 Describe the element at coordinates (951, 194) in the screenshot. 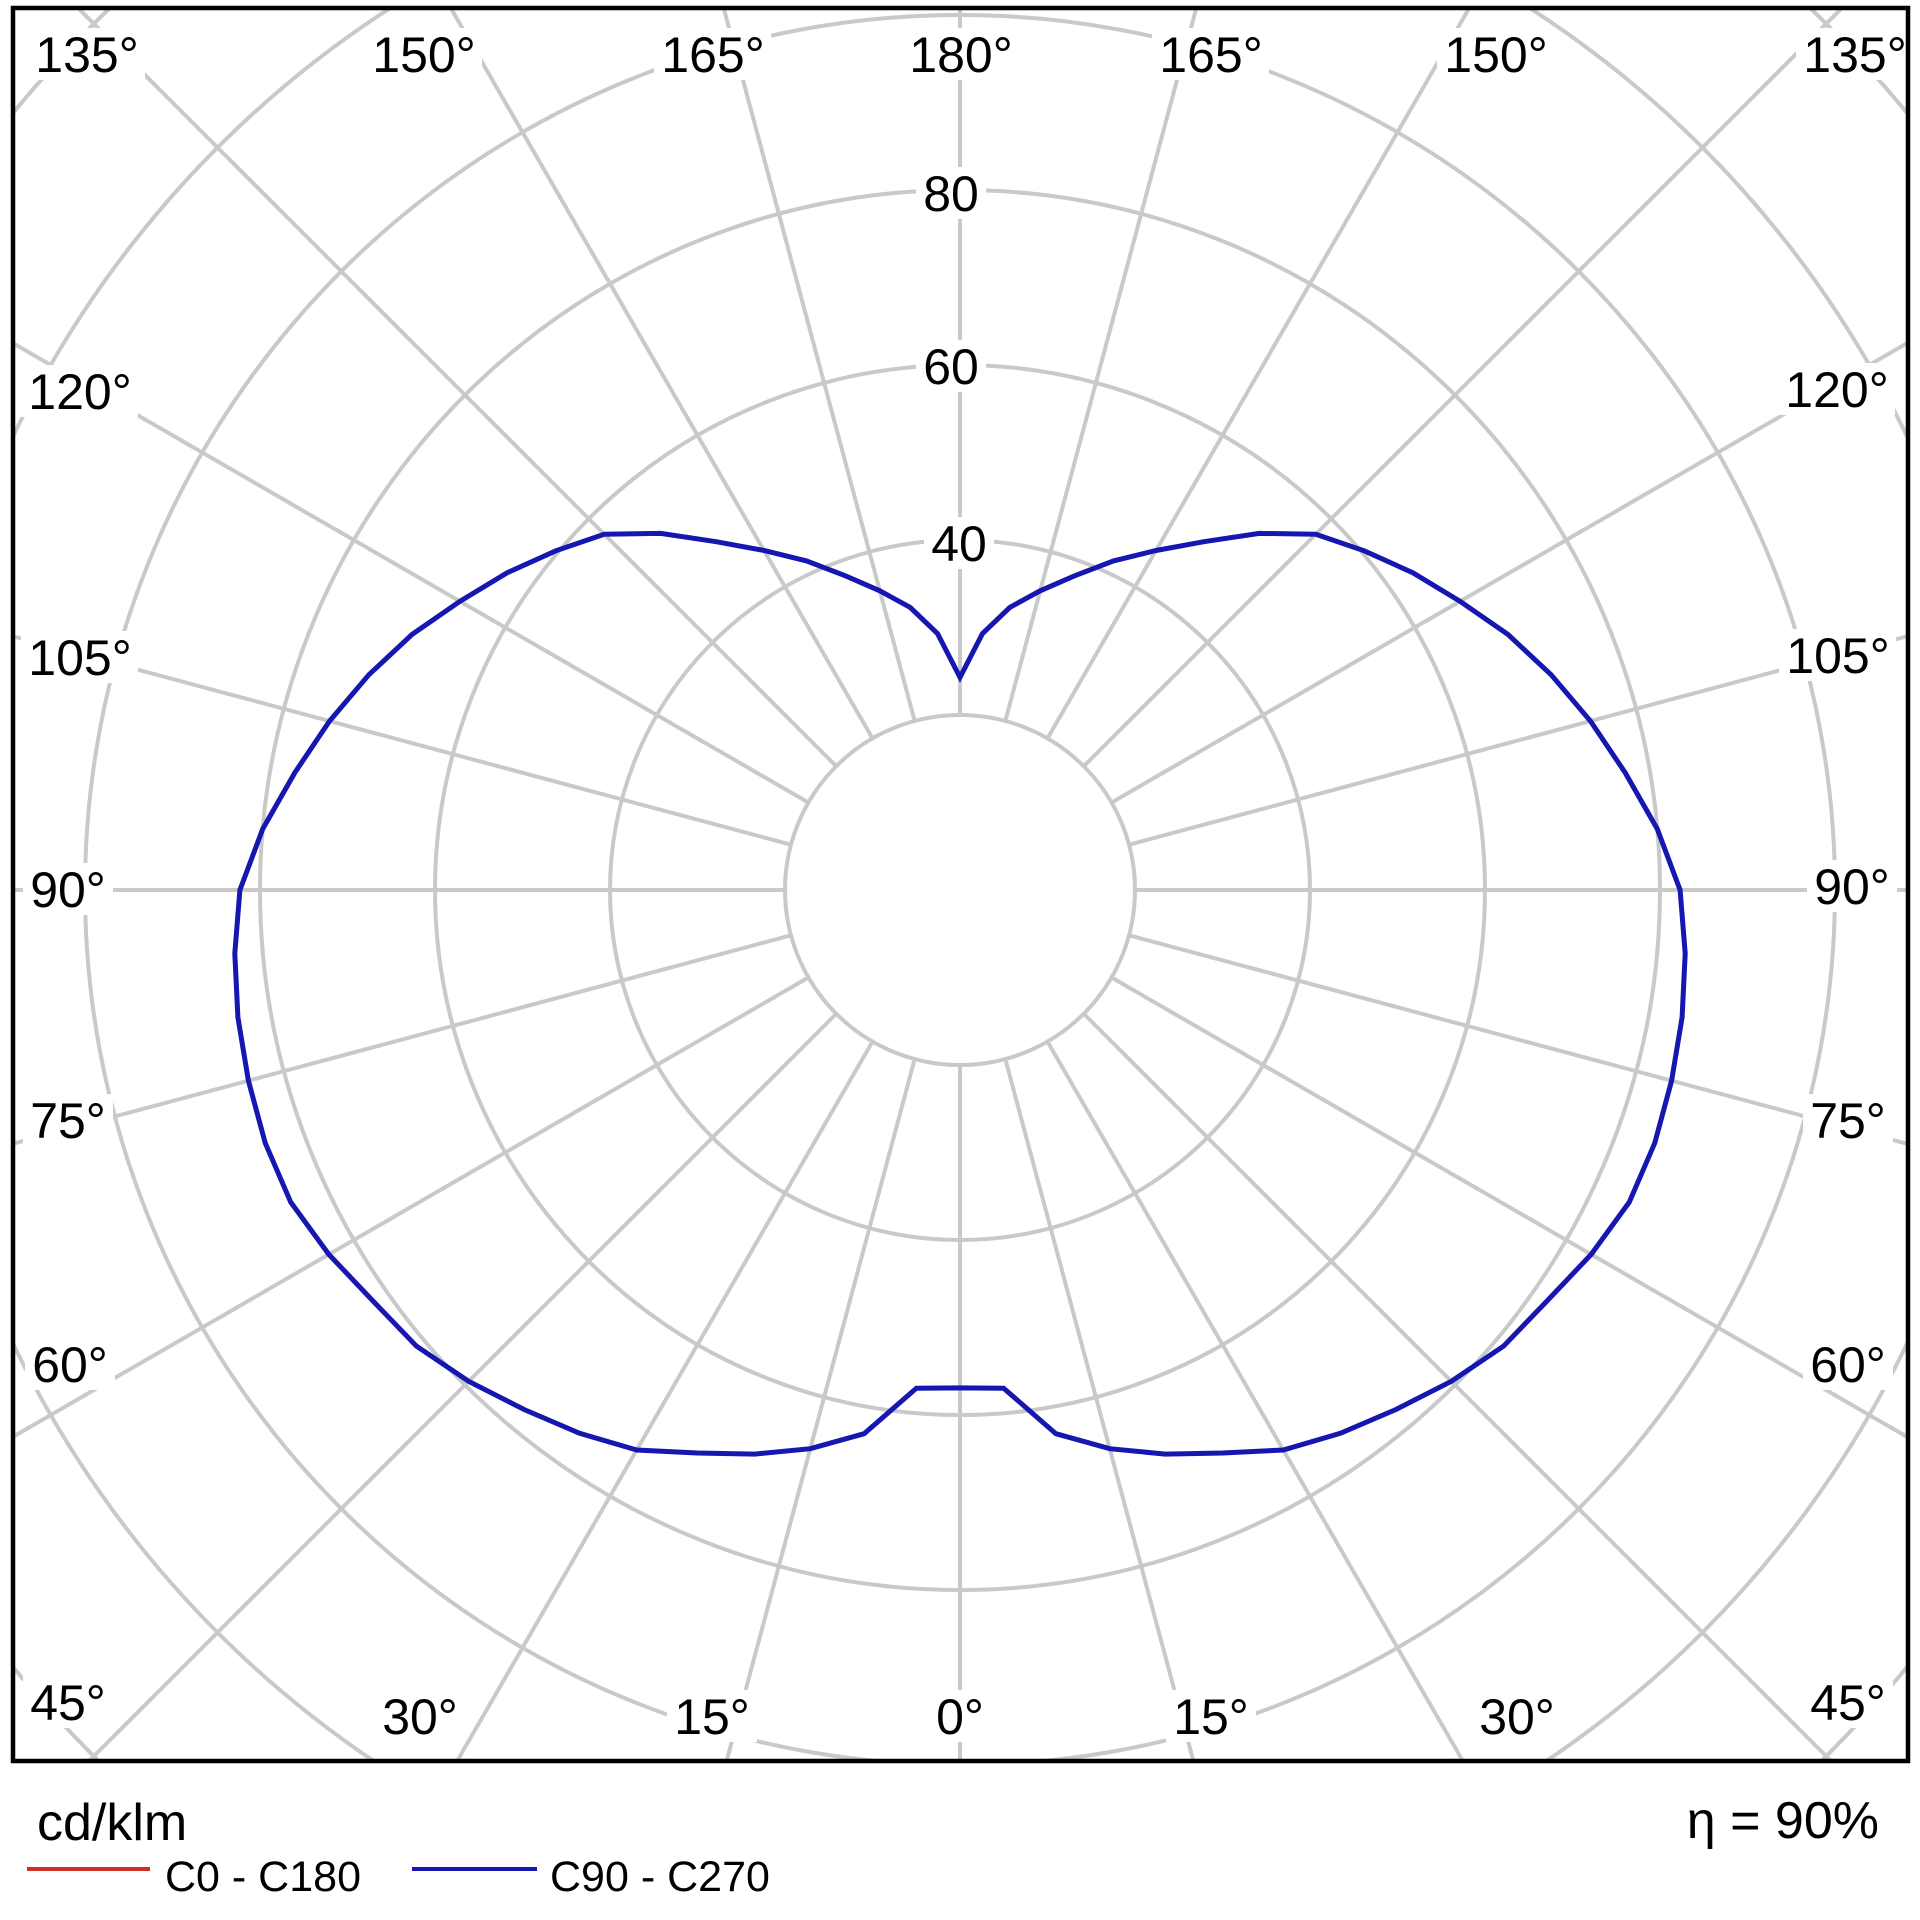

I see `svg-text: 80` at that location.